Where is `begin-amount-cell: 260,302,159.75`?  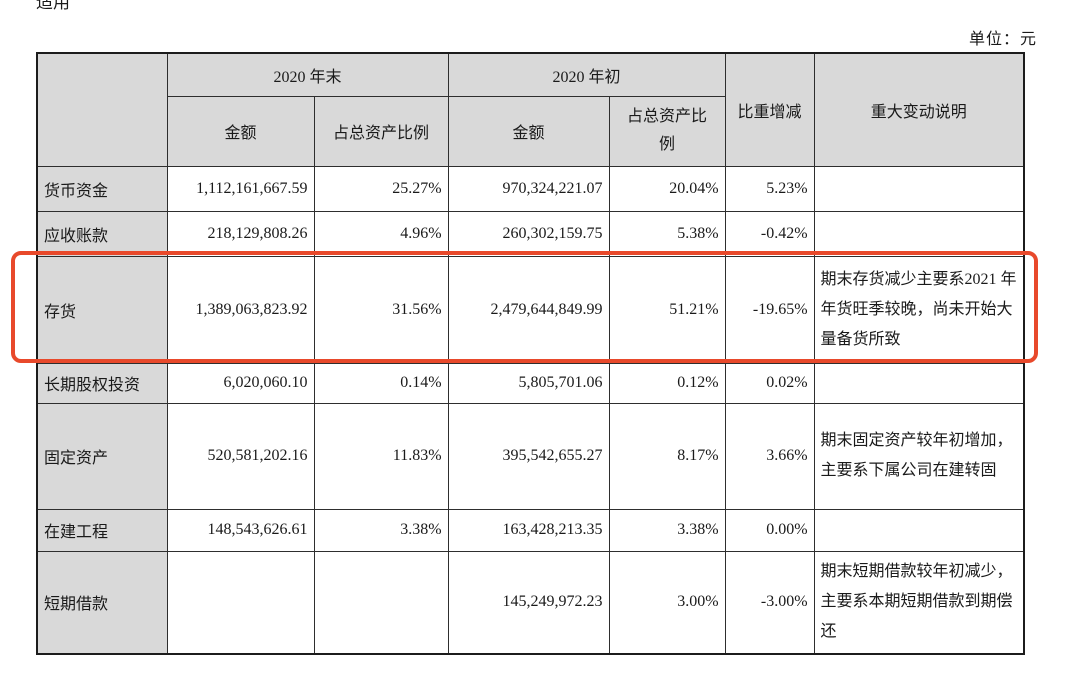
begin-amount-cell: 260,302,159.75 is located at coordinates (528, 233).